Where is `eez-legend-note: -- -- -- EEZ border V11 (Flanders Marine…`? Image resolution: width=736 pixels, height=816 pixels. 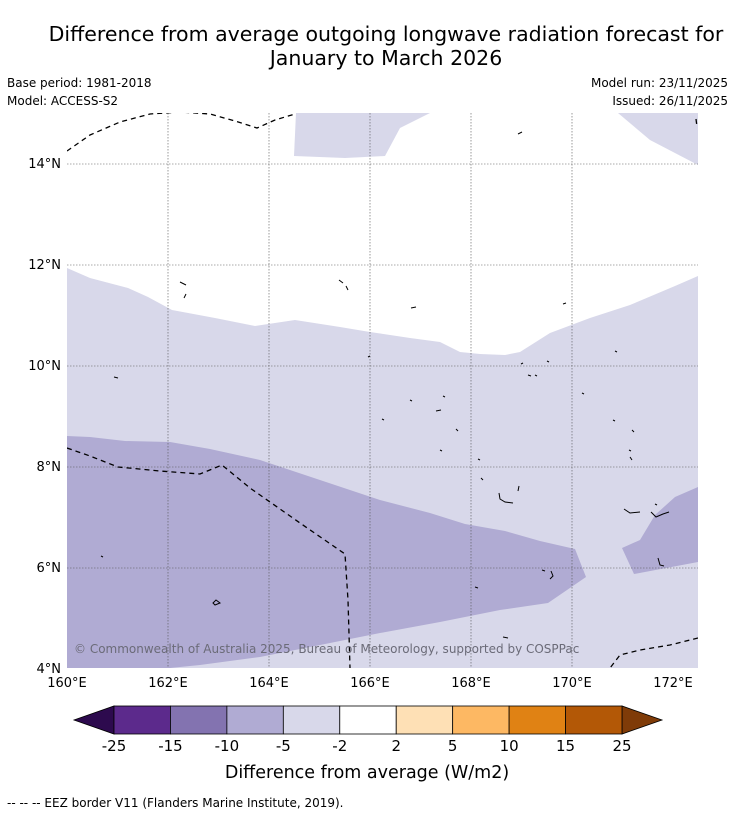
eez-legend-note: -- -- -- EEZ border V11 (Flanders Marine… is located at coordinates (175, 803).